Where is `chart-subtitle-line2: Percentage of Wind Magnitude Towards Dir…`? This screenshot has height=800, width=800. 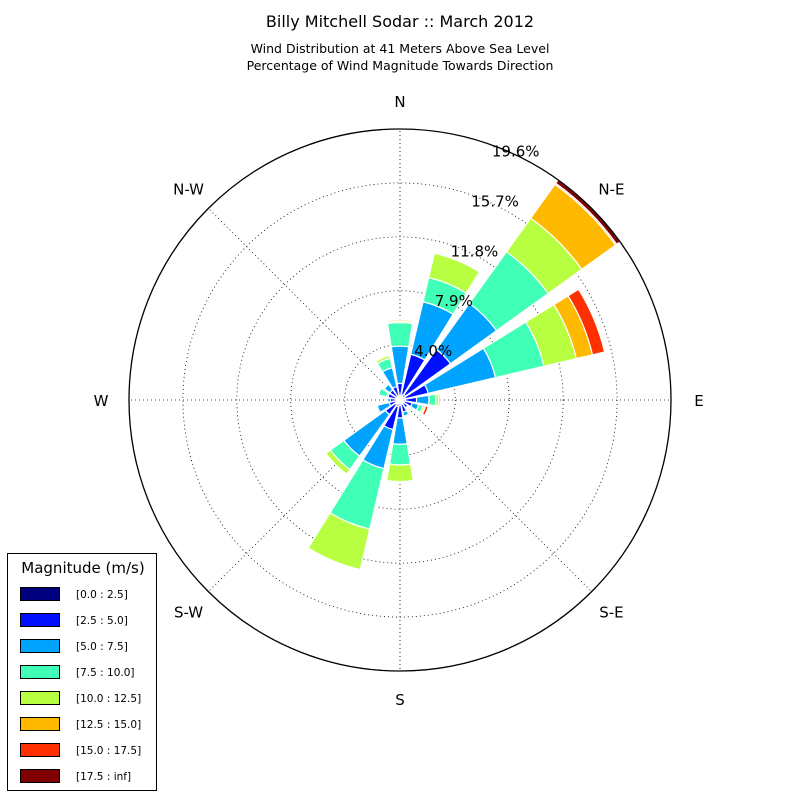 chart-subtitle-line2: Percentage of Wind Magnitude Towards Dir… is located at coordinates (400, 65).